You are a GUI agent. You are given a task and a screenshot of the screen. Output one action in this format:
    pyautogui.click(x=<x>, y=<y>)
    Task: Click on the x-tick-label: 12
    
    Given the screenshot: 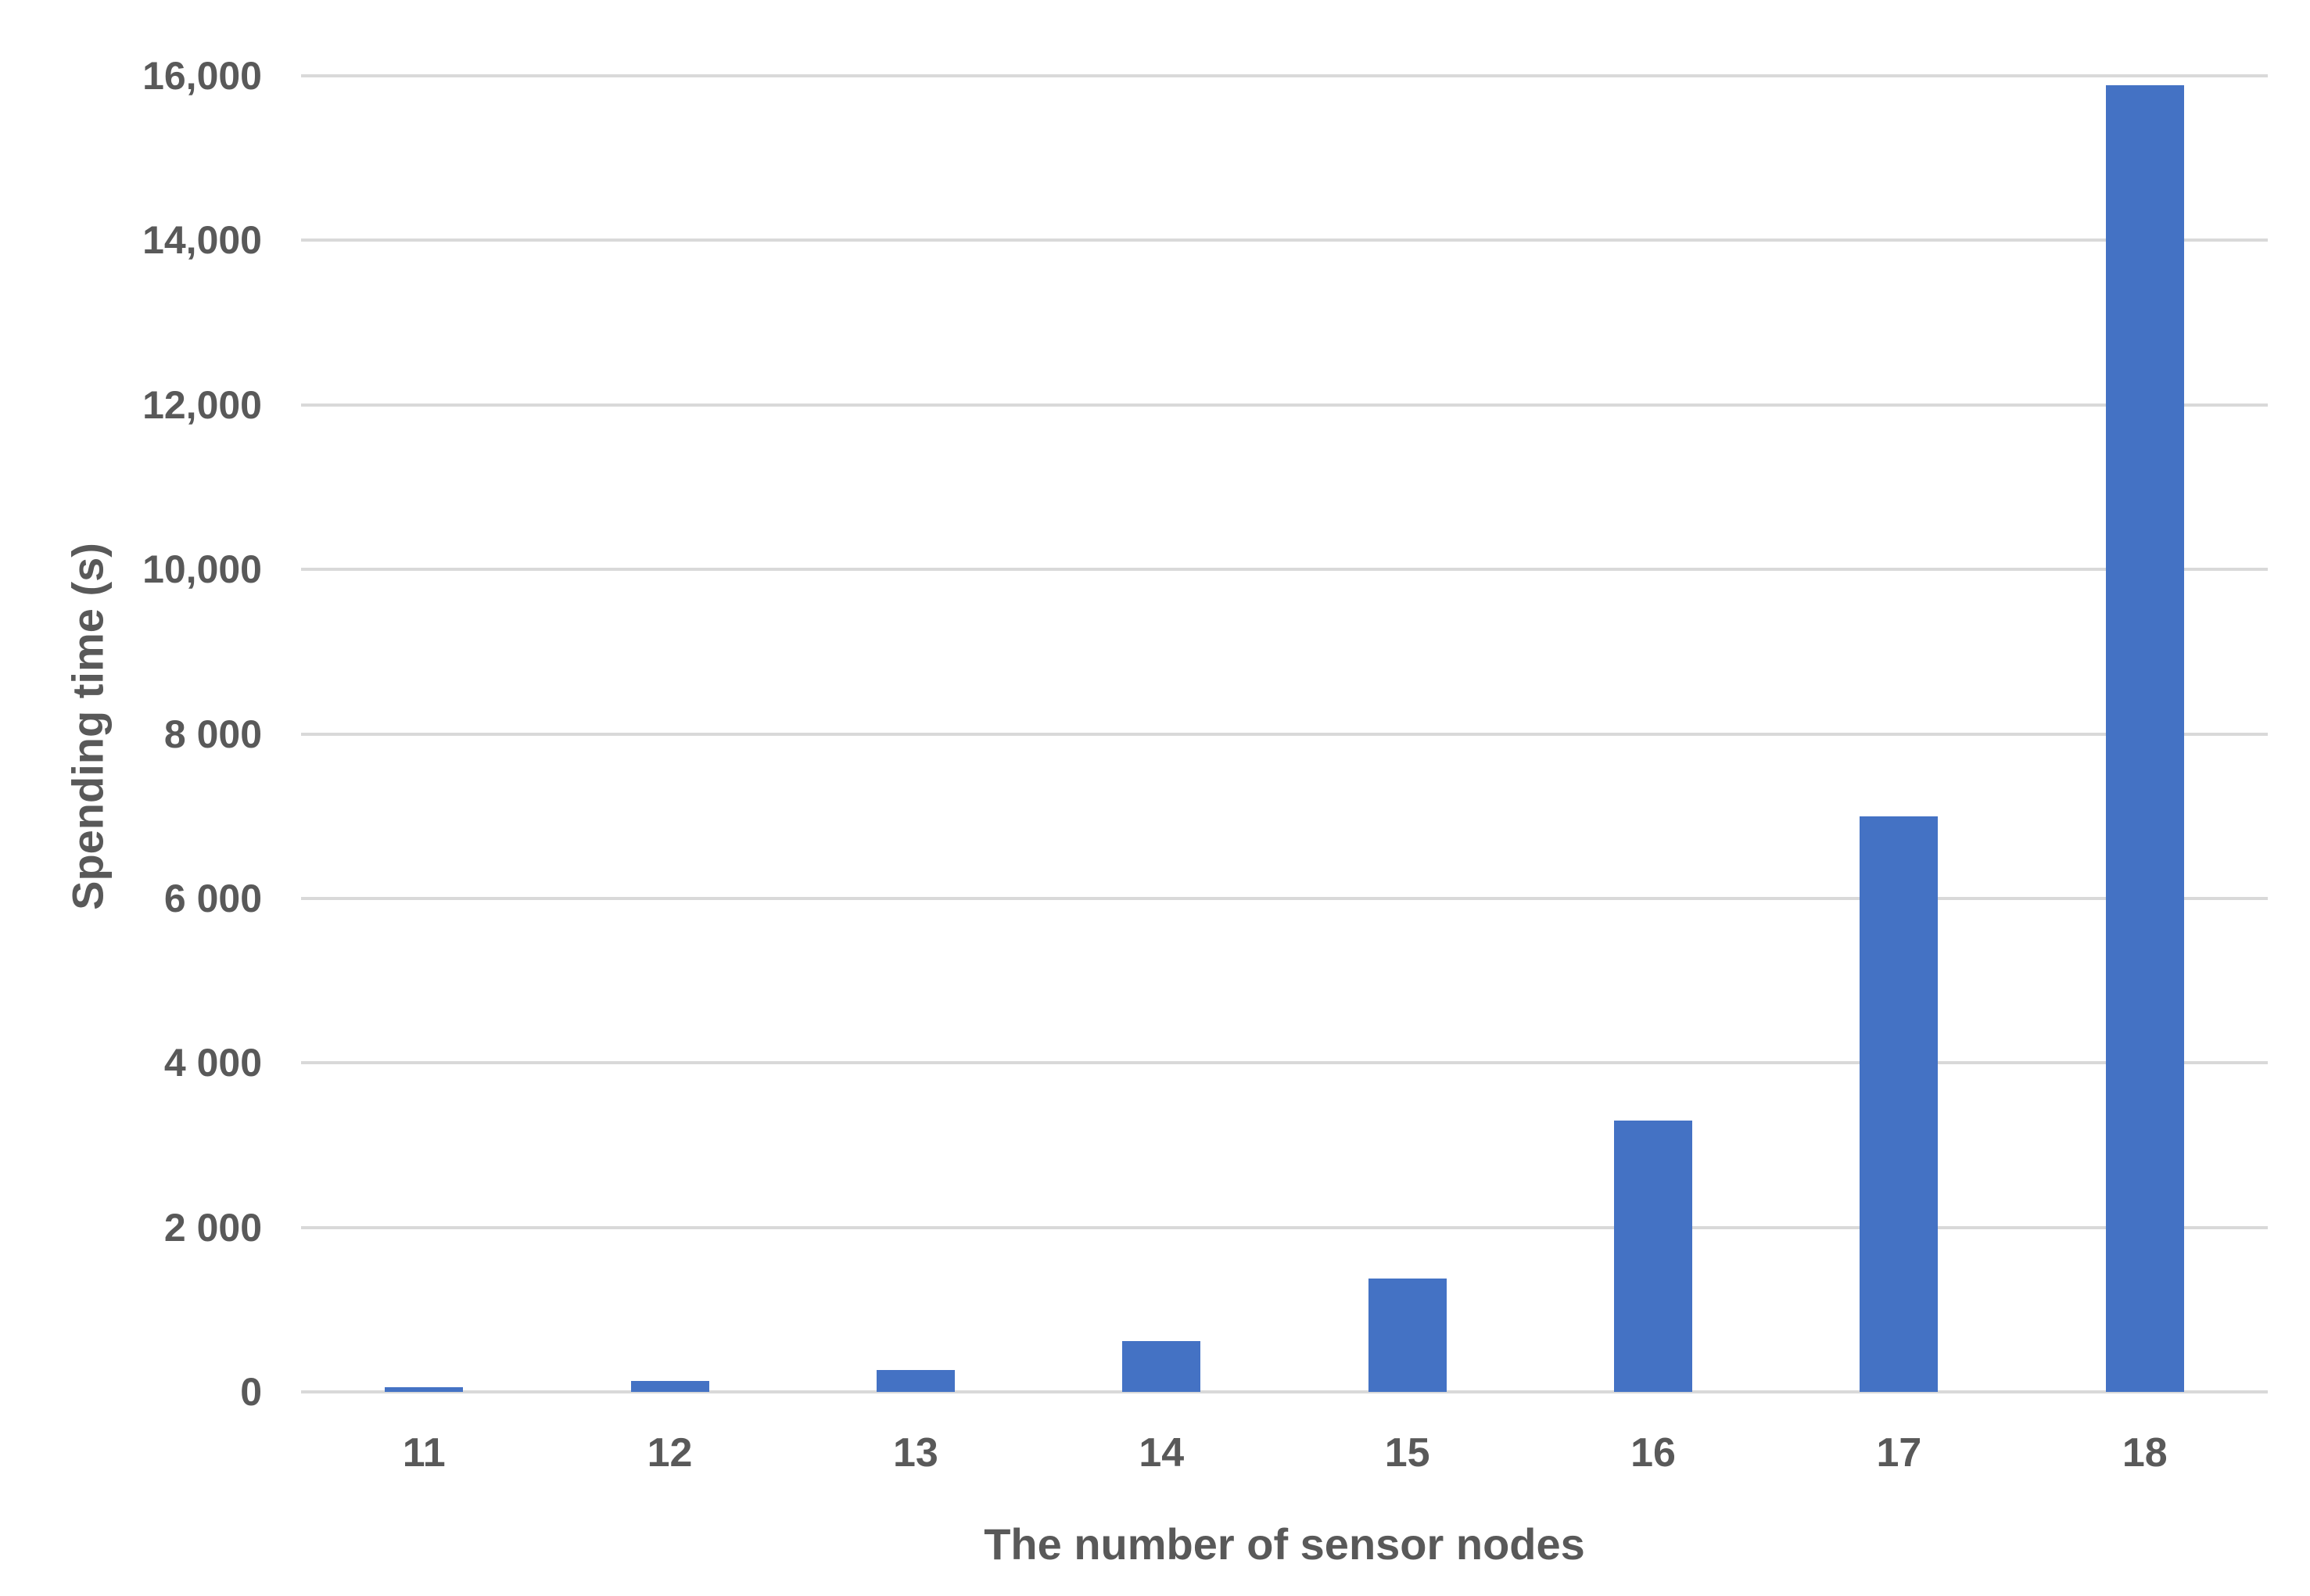 What is the action you would take?
    pyautogui.click(x=670, y=1453)
    